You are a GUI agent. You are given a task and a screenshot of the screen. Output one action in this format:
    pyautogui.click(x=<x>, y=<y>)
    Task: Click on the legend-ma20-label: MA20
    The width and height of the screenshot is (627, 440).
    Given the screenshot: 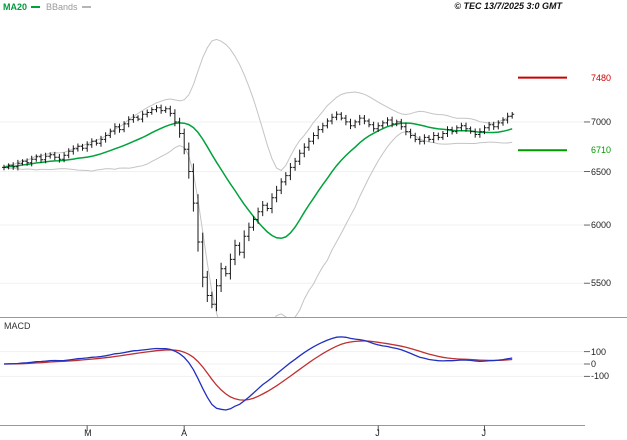 What is the action you would take?
    pyautogui.click(x=15, y=7)
    